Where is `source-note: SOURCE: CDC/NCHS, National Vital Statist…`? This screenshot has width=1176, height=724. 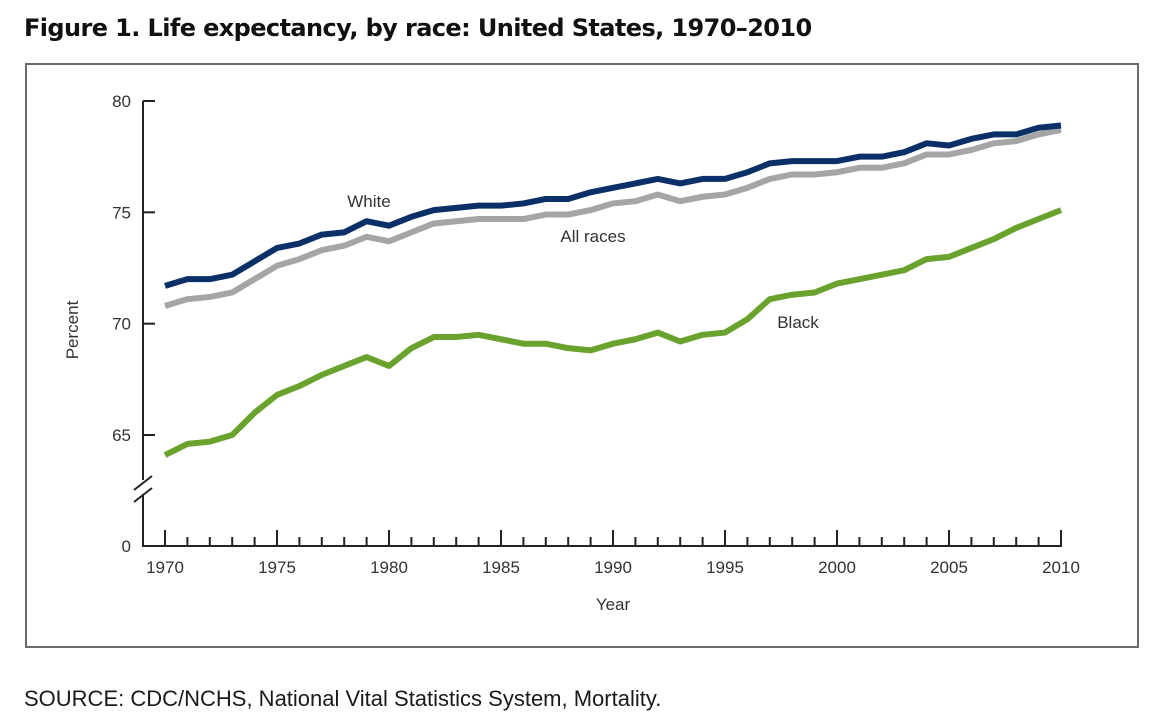 source-note: SOURCE: CDC/NCHS, National Vital Statist… is located at coordinates (343, 698).